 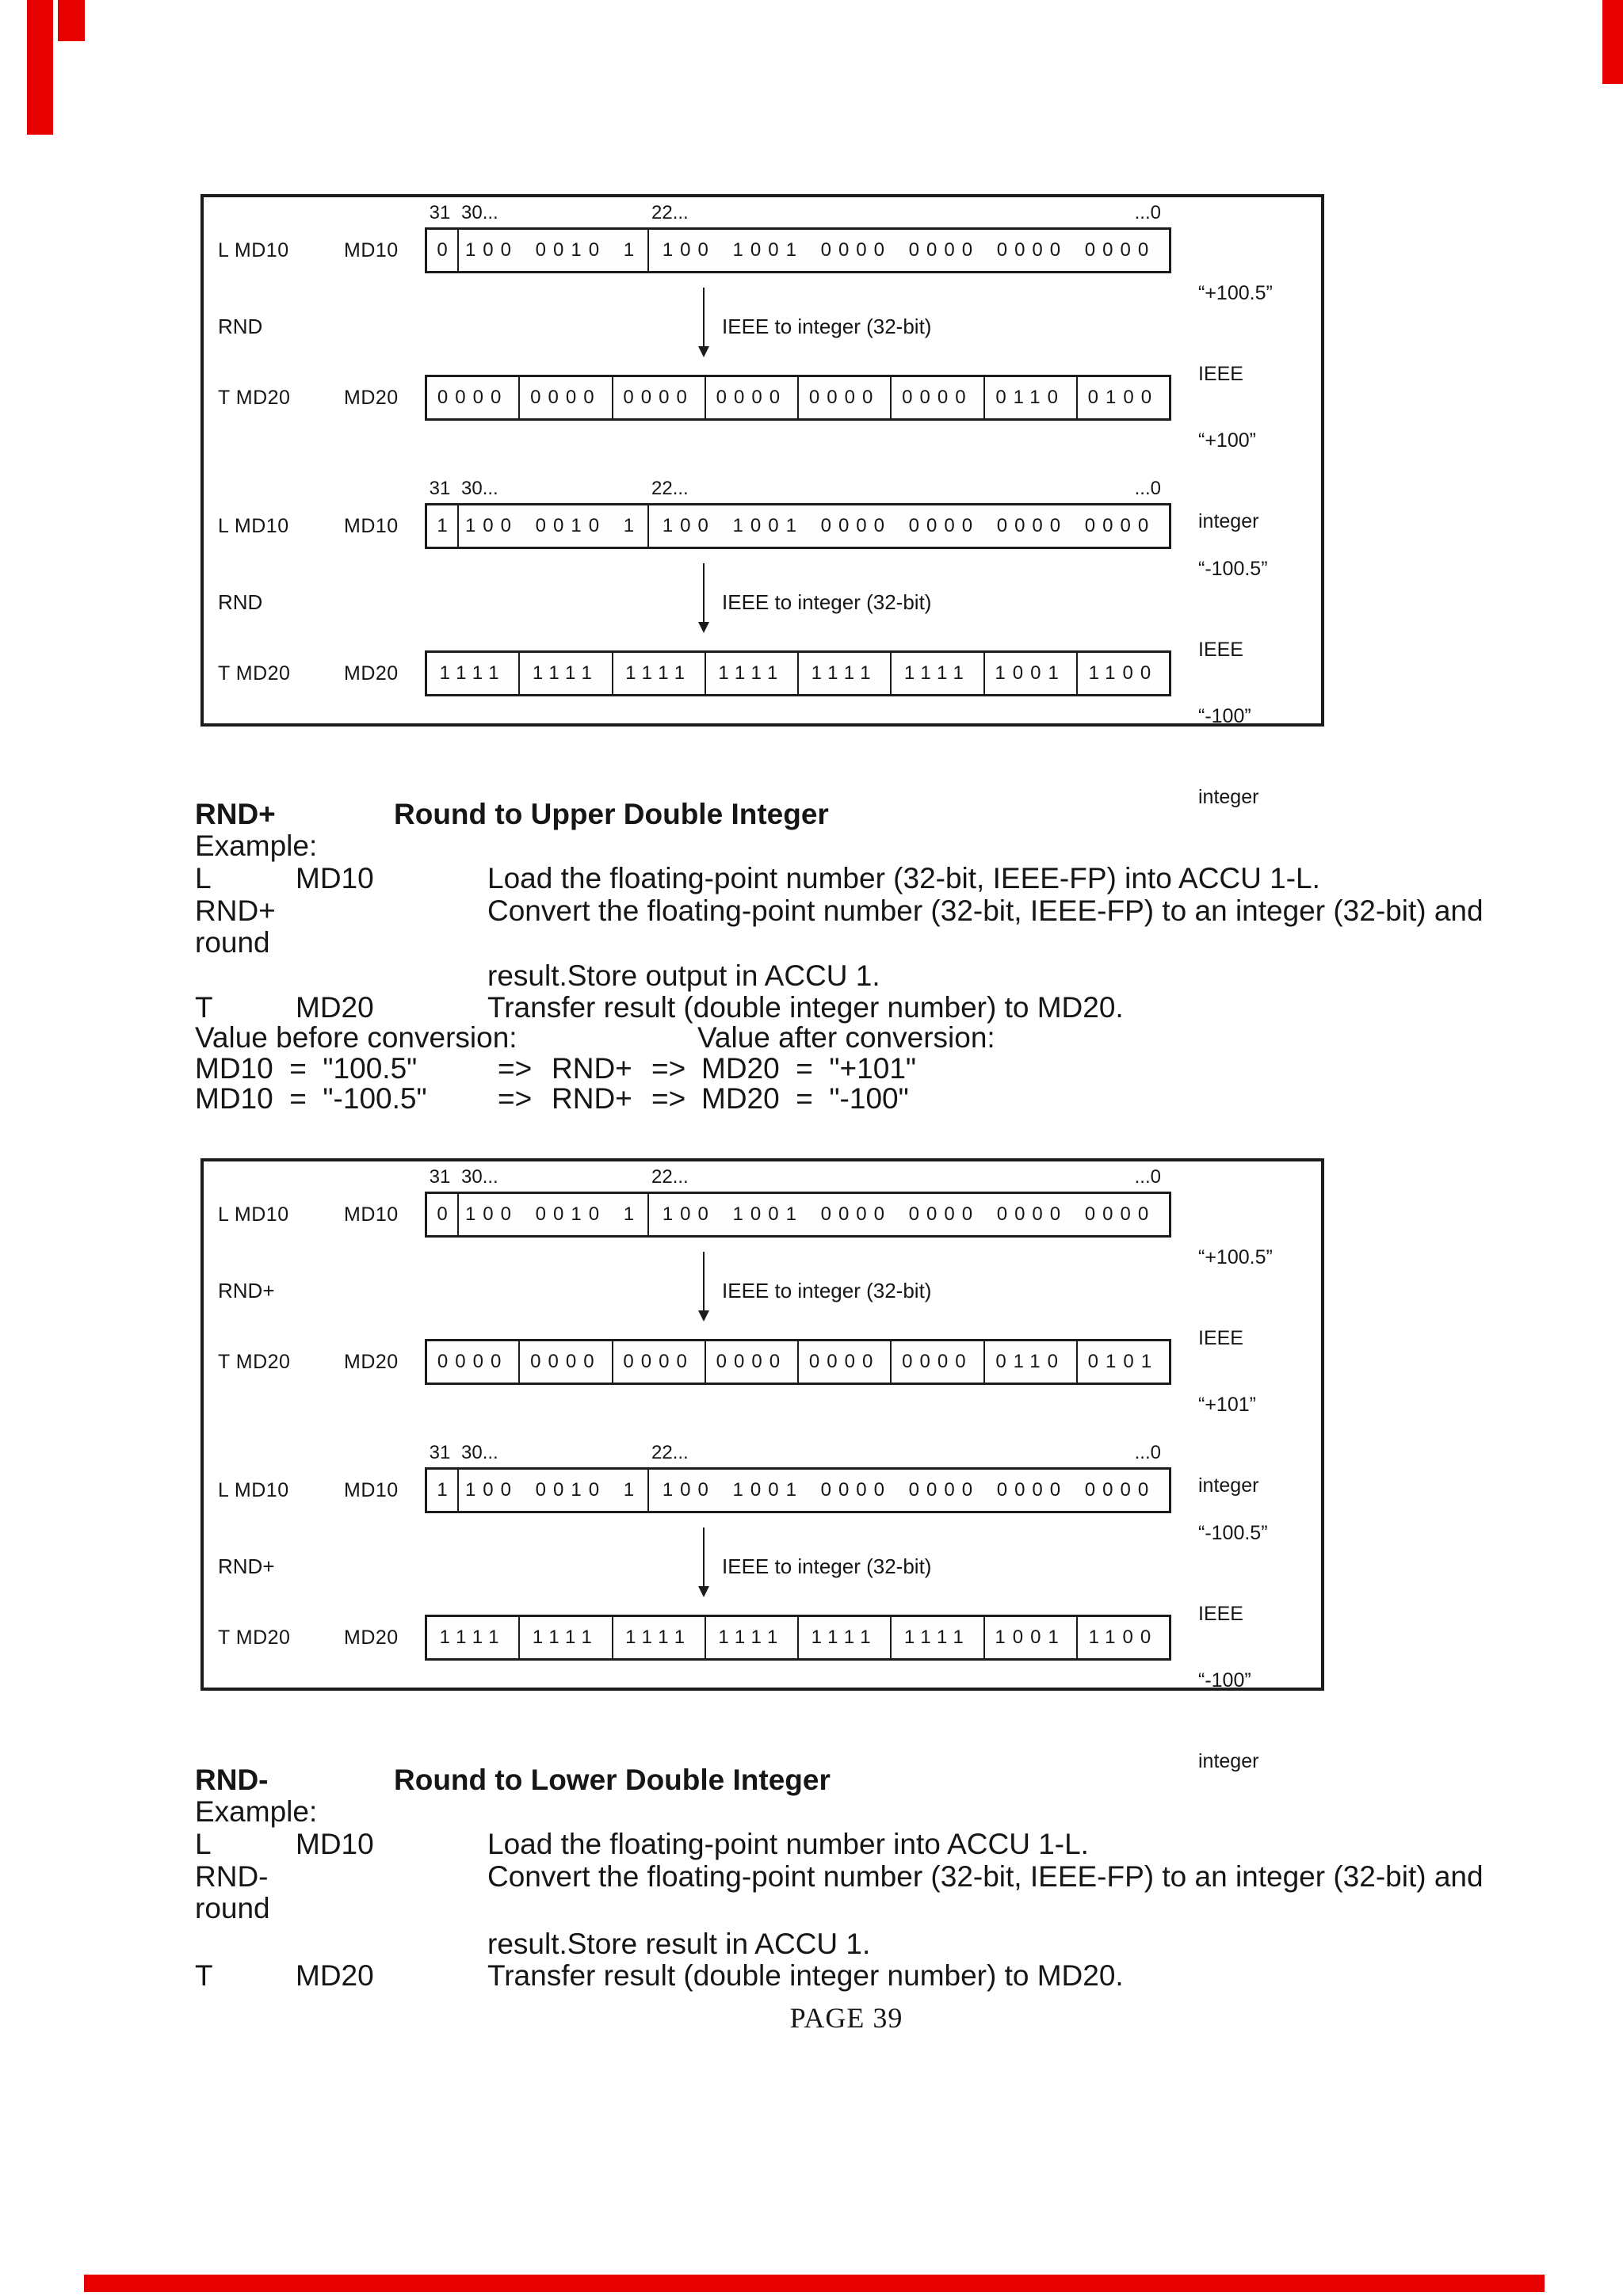 I want to click on annotation-value: “+100”, so click(x=1227, y=440).